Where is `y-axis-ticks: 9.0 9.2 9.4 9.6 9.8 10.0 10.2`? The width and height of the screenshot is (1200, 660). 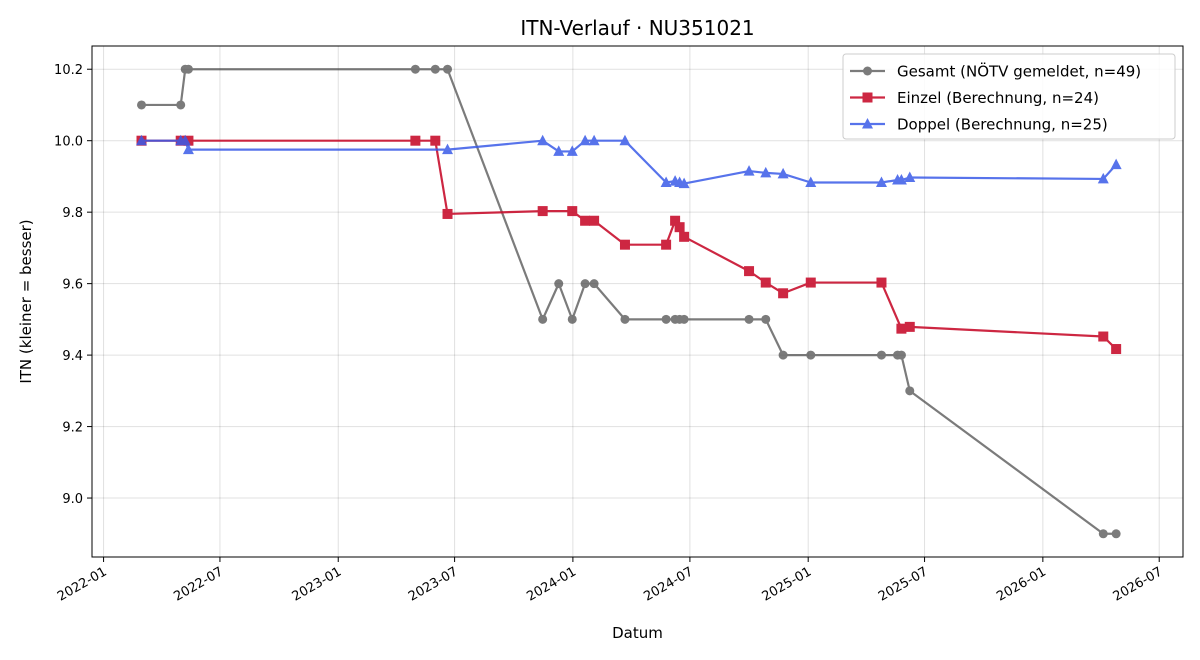
y-axis-ticks: 9.0 9.2 9.4 9.6 9.8 10.0 10.2 is located at coordinates (73, 285).